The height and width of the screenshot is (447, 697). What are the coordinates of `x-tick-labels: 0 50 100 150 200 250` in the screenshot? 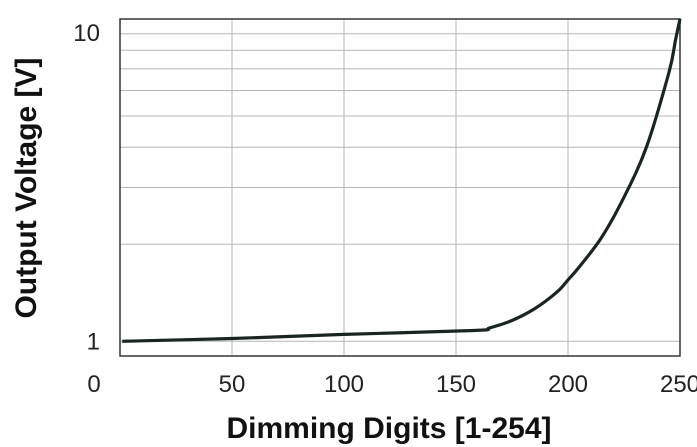 It's located at (392, 384).